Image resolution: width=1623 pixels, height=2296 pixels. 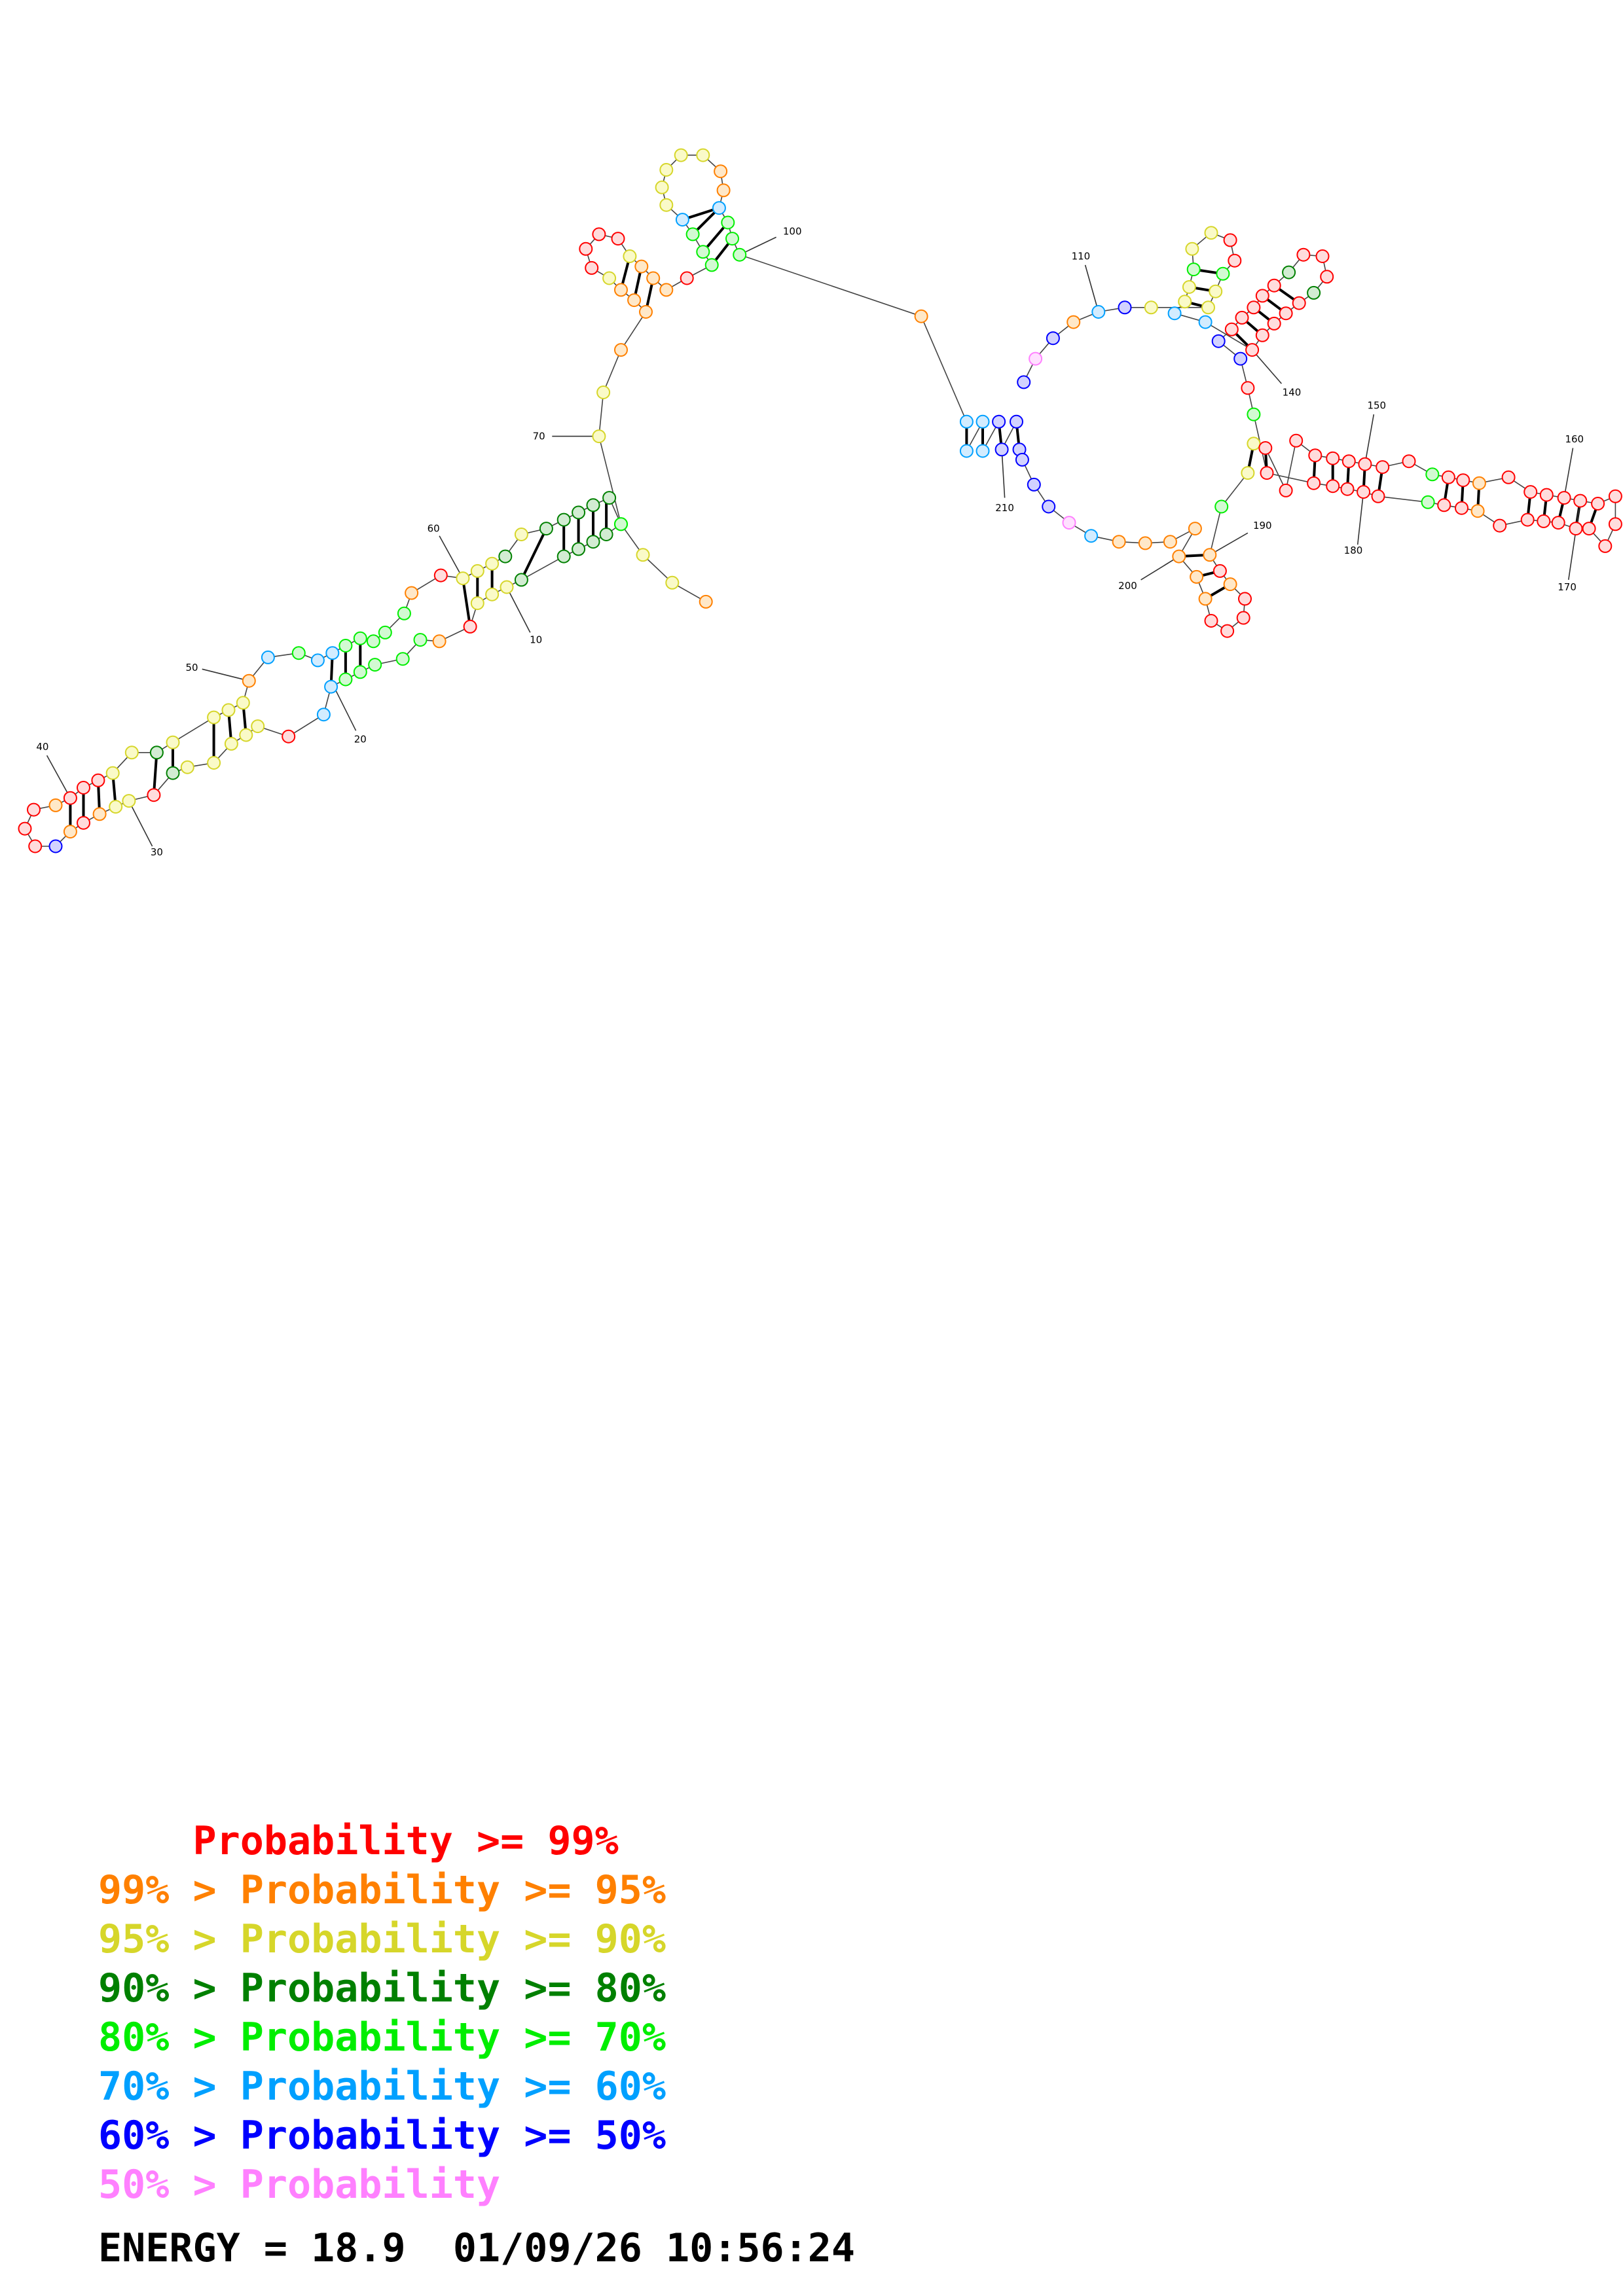 What do you see at coordinates (1127, 586) in the screenshot?
I see `position-tick-label: 200` at bounding box center [1127, 586].